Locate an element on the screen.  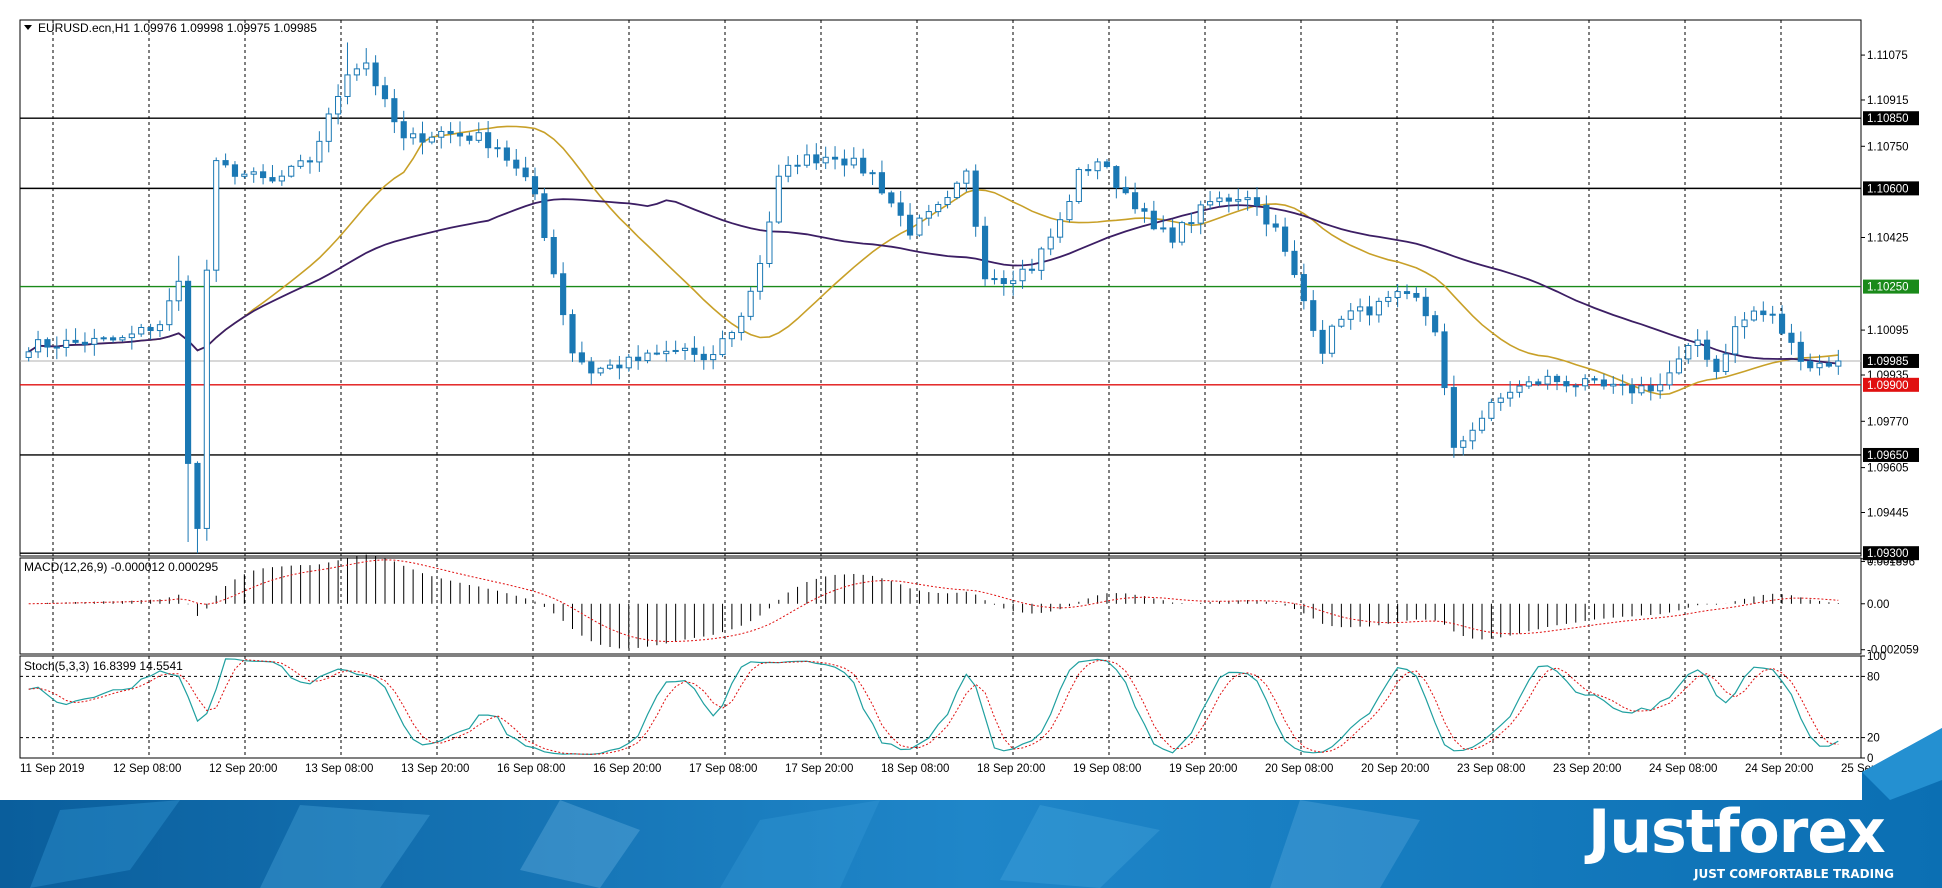
y-tick-label: 1.10425 is located at coordinates (1888, 238).